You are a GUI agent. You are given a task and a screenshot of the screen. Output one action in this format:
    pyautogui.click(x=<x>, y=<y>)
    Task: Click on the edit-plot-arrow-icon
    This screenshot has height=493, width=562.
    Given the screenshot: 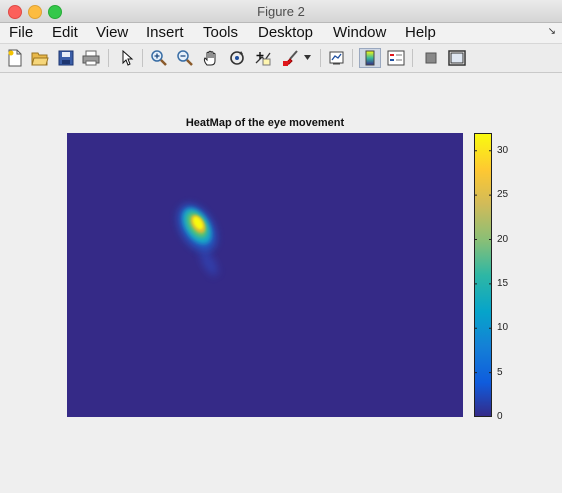 What is the action you would take?
    pyautogui.click(x=128, y=58)
    